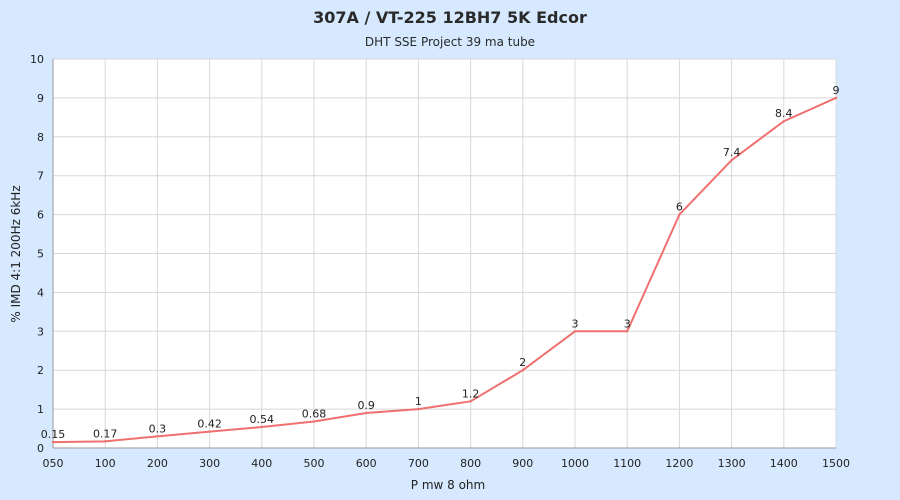 This screenshot has width=900, height=500. I want to click on x-tick-label: 1300, so click(732, 463).